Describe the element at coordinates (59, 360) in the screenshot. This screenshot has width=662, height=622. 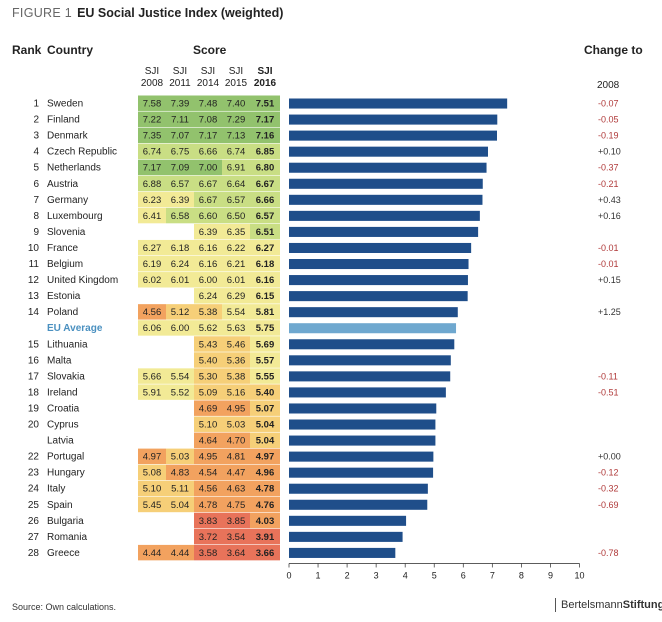
I see `country-label: Malta` at that location.